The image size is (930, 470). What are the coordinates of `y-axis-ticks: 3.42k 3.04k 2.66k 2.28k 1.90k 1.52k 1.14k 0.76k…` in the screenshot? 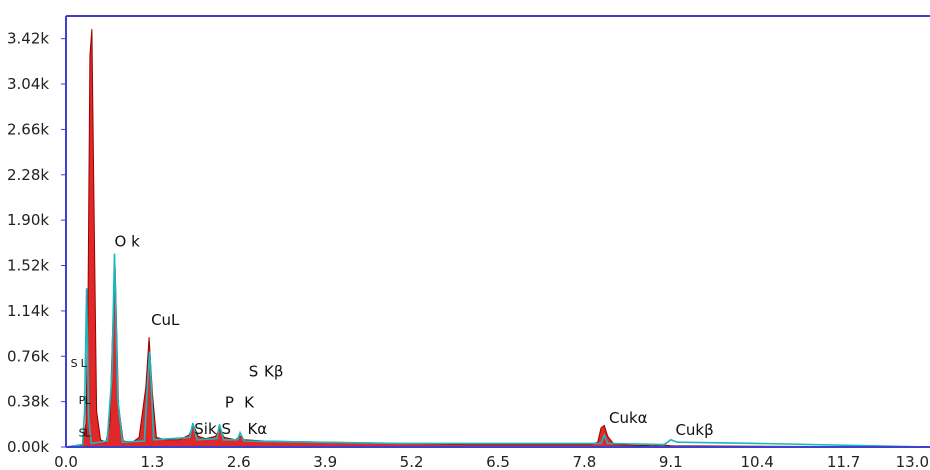 It's located at (36, 243).